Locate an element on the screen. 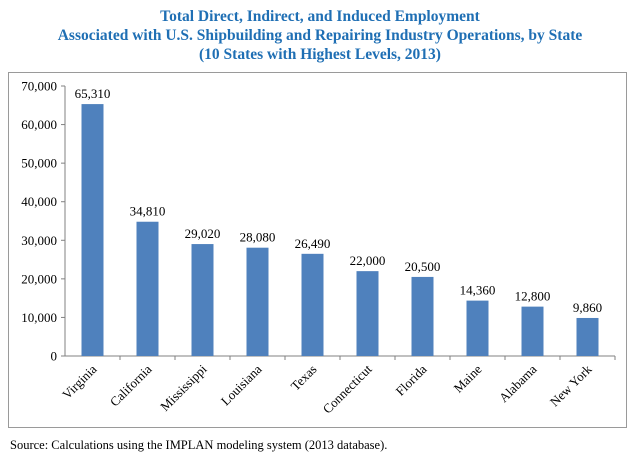 This screenshot has width=640, height=462. x-tick-label: Maine is located at coordinates (468, 378).